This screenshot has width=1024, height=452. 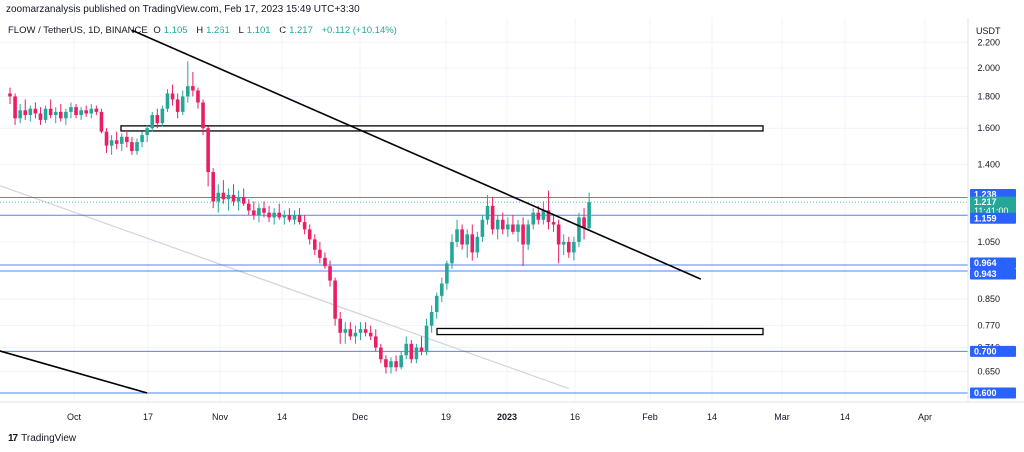 What do you see at coordinates (575, 417) in the screenshot?
I see `x-tick-label: 16` at bounding box center [575, 417].